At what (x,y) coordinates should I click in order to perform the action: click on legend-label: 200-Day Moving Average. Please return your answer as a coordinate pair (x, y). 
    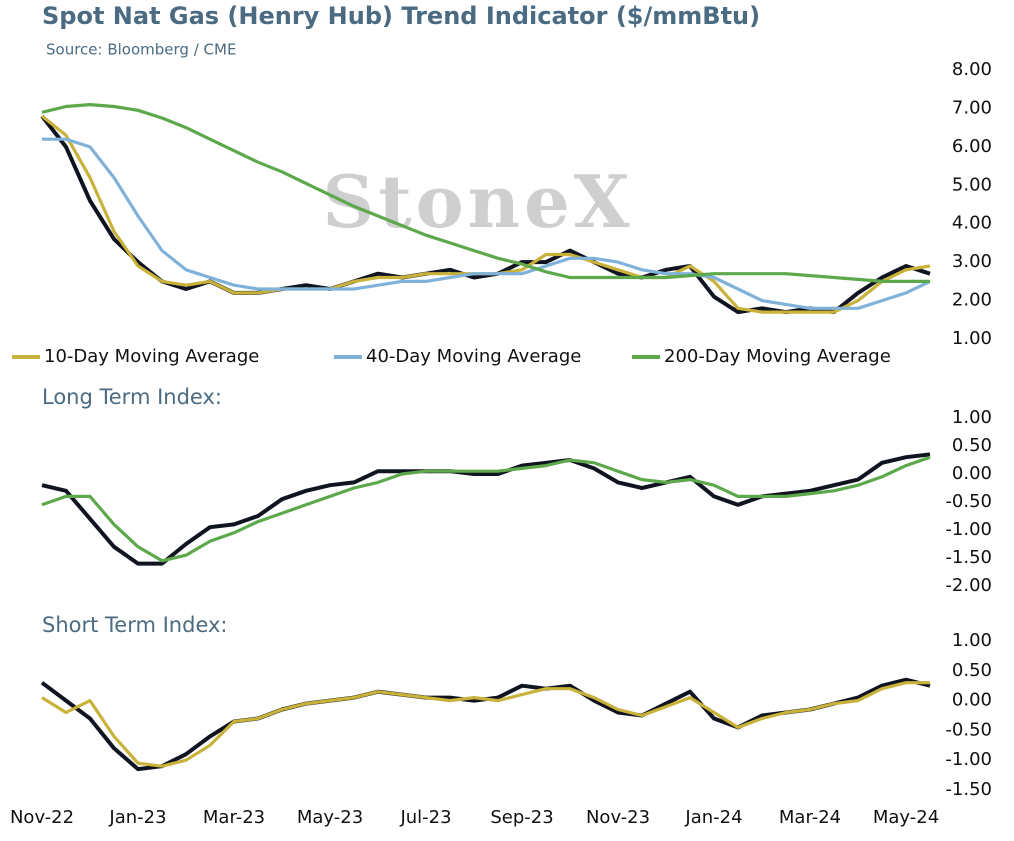
    Looking at the image, I should click on (777, 356).